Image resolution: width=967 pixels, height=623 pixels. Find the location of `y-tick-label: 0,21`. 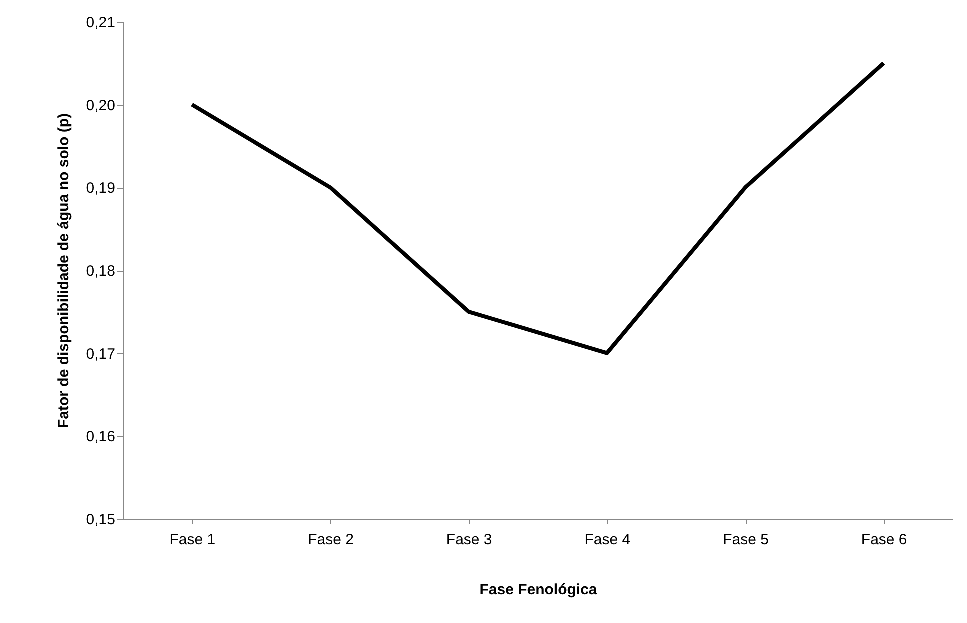

y-tick-label: 0,21 is located at coordinates (101, 23).